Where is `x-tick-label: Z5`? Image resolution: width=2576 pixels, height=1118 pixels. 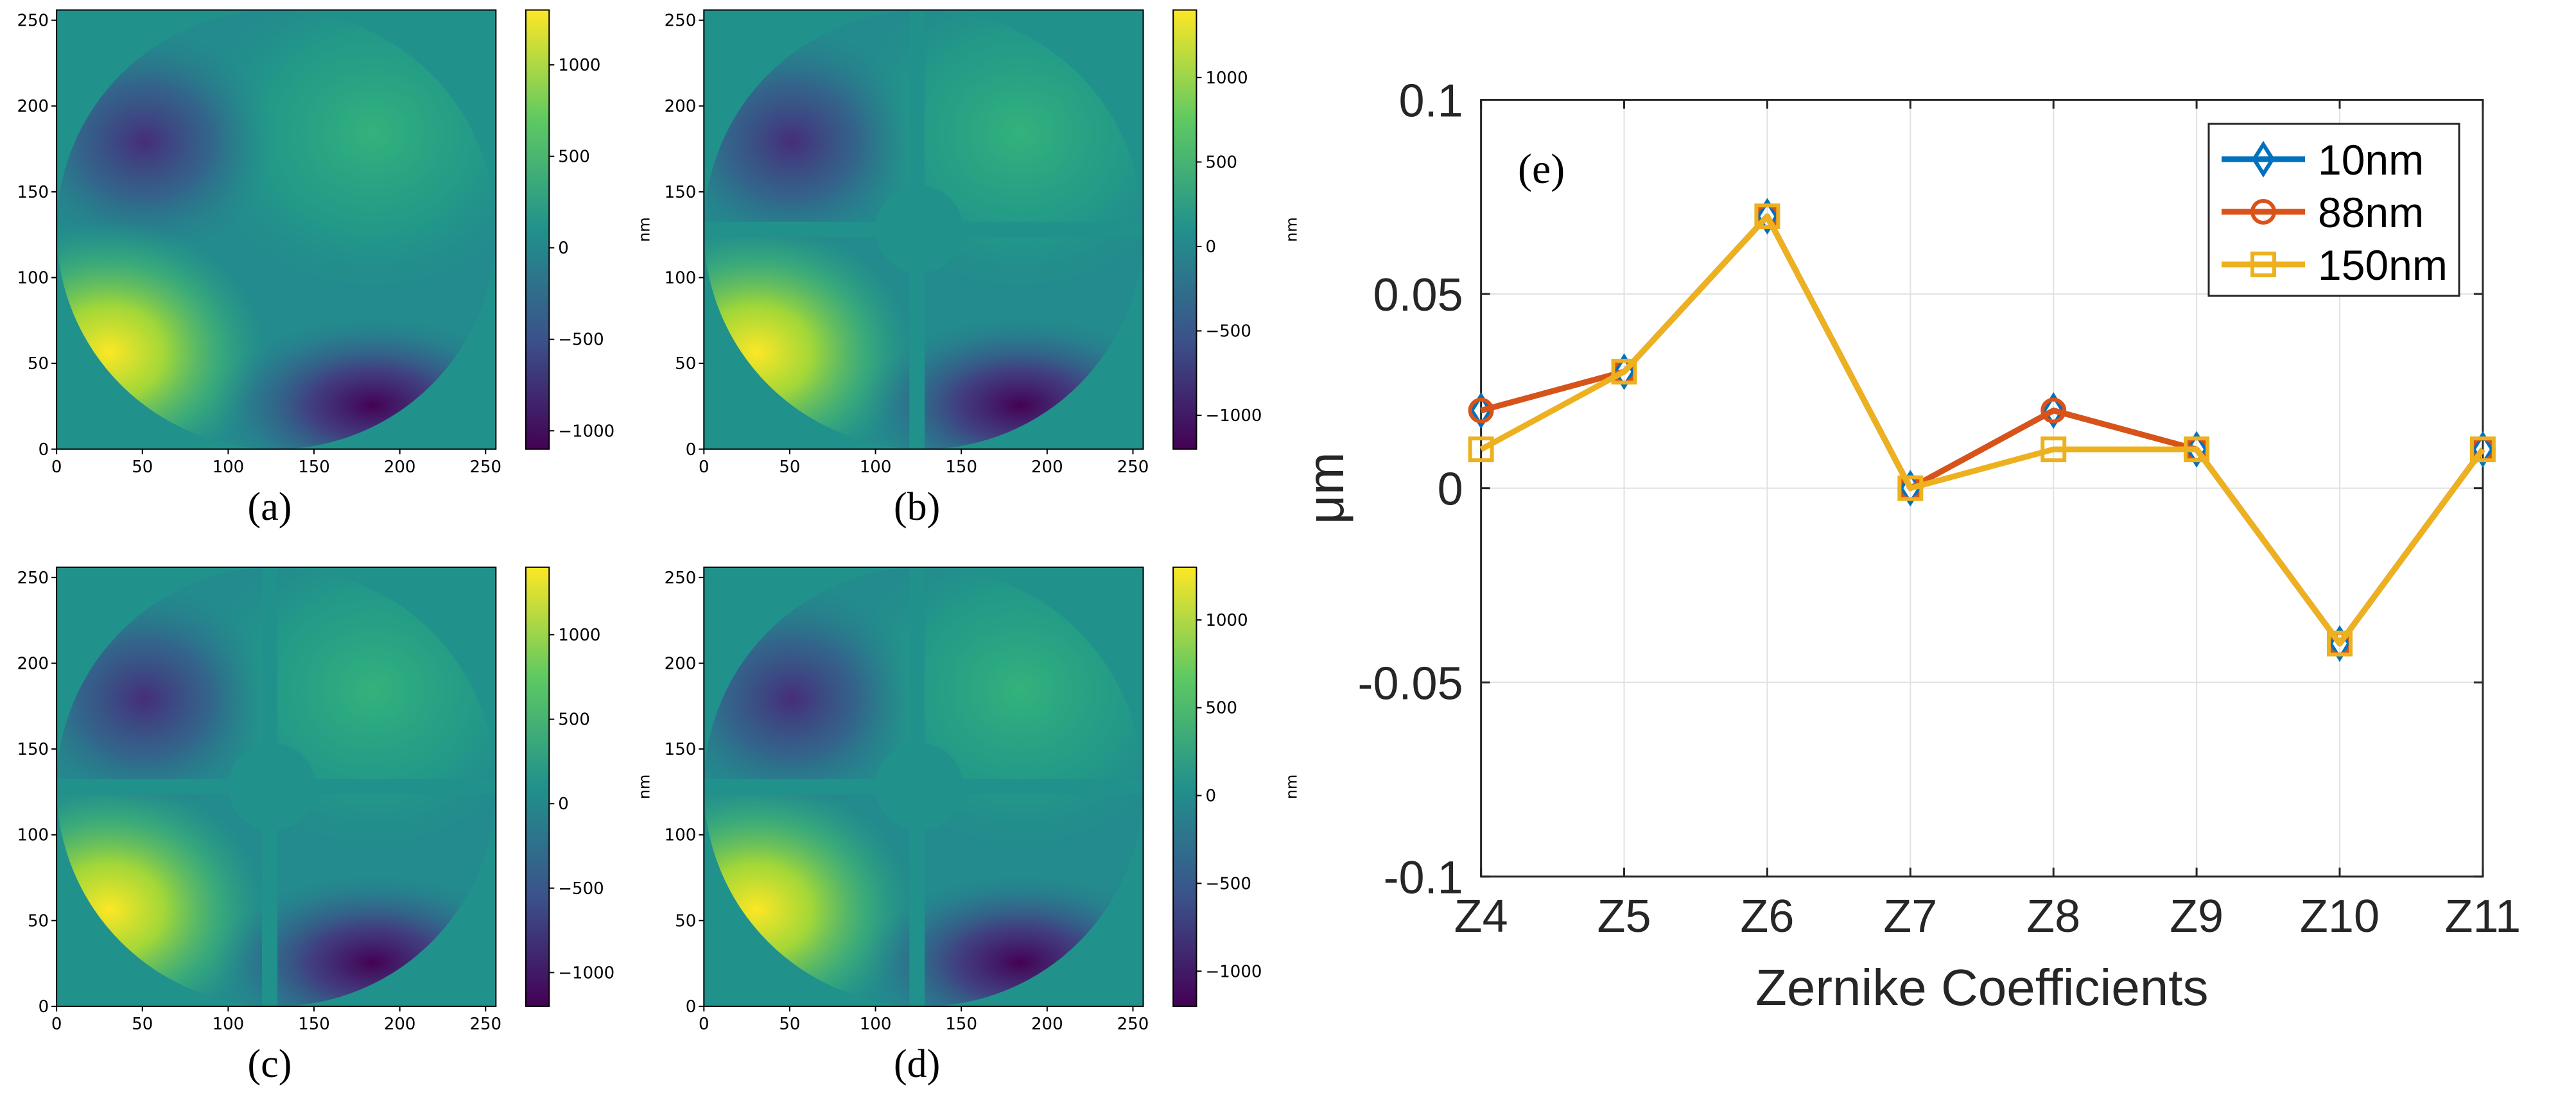 x-tick-label: Z5 is located at coordinates (1624, 916).